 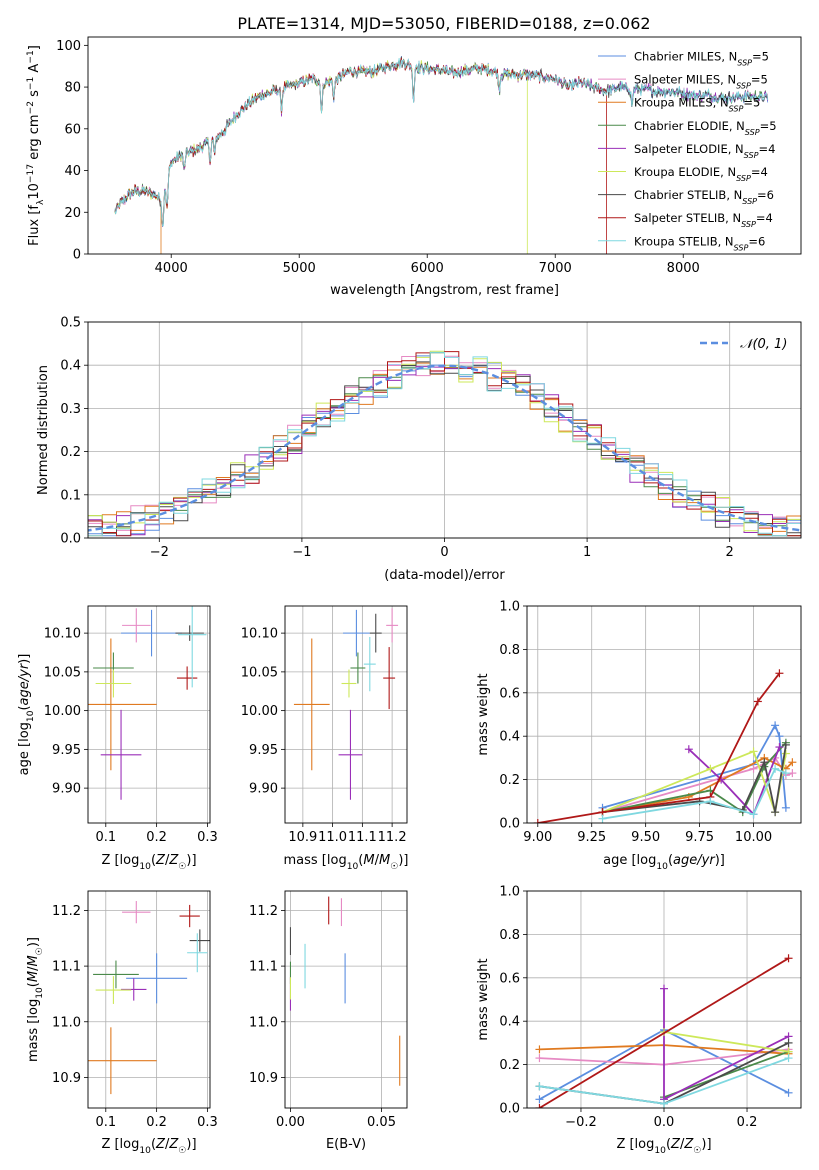 I want to click on age_vs_Z-chart-ticks: 0.1 0.2 0.3 9.90 9.95 10.00 10.05 10.10, so click(x=131, y=736).